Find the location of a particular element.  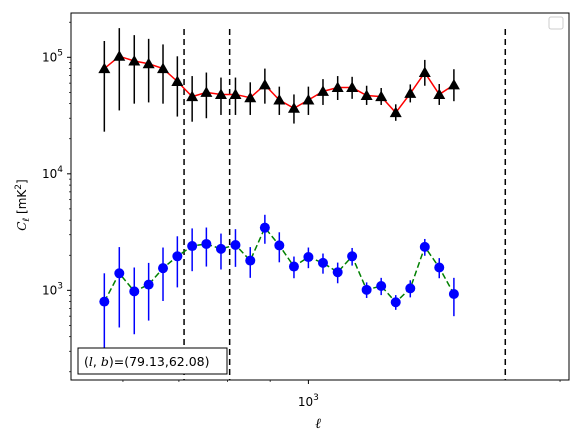

y-tick-label: 10³ is located at coordinates (52, 289).